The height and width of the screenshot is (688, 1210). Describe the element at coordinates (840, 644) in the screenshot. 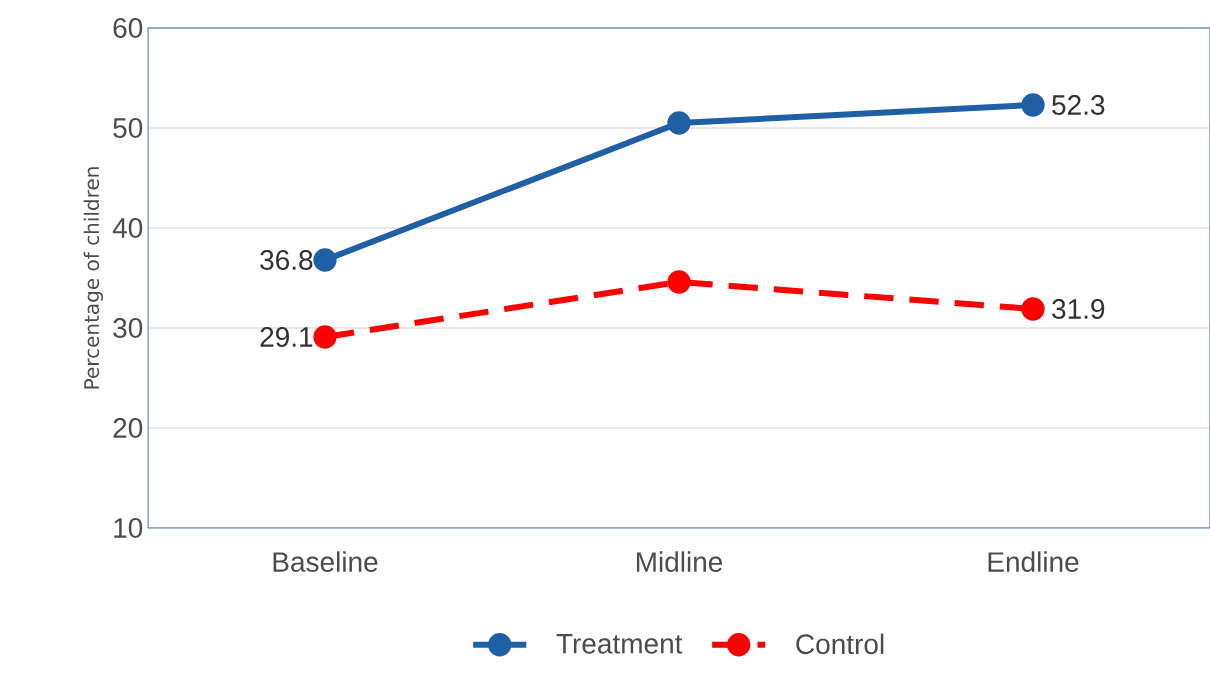

I see `legend-label: Control` at that location.